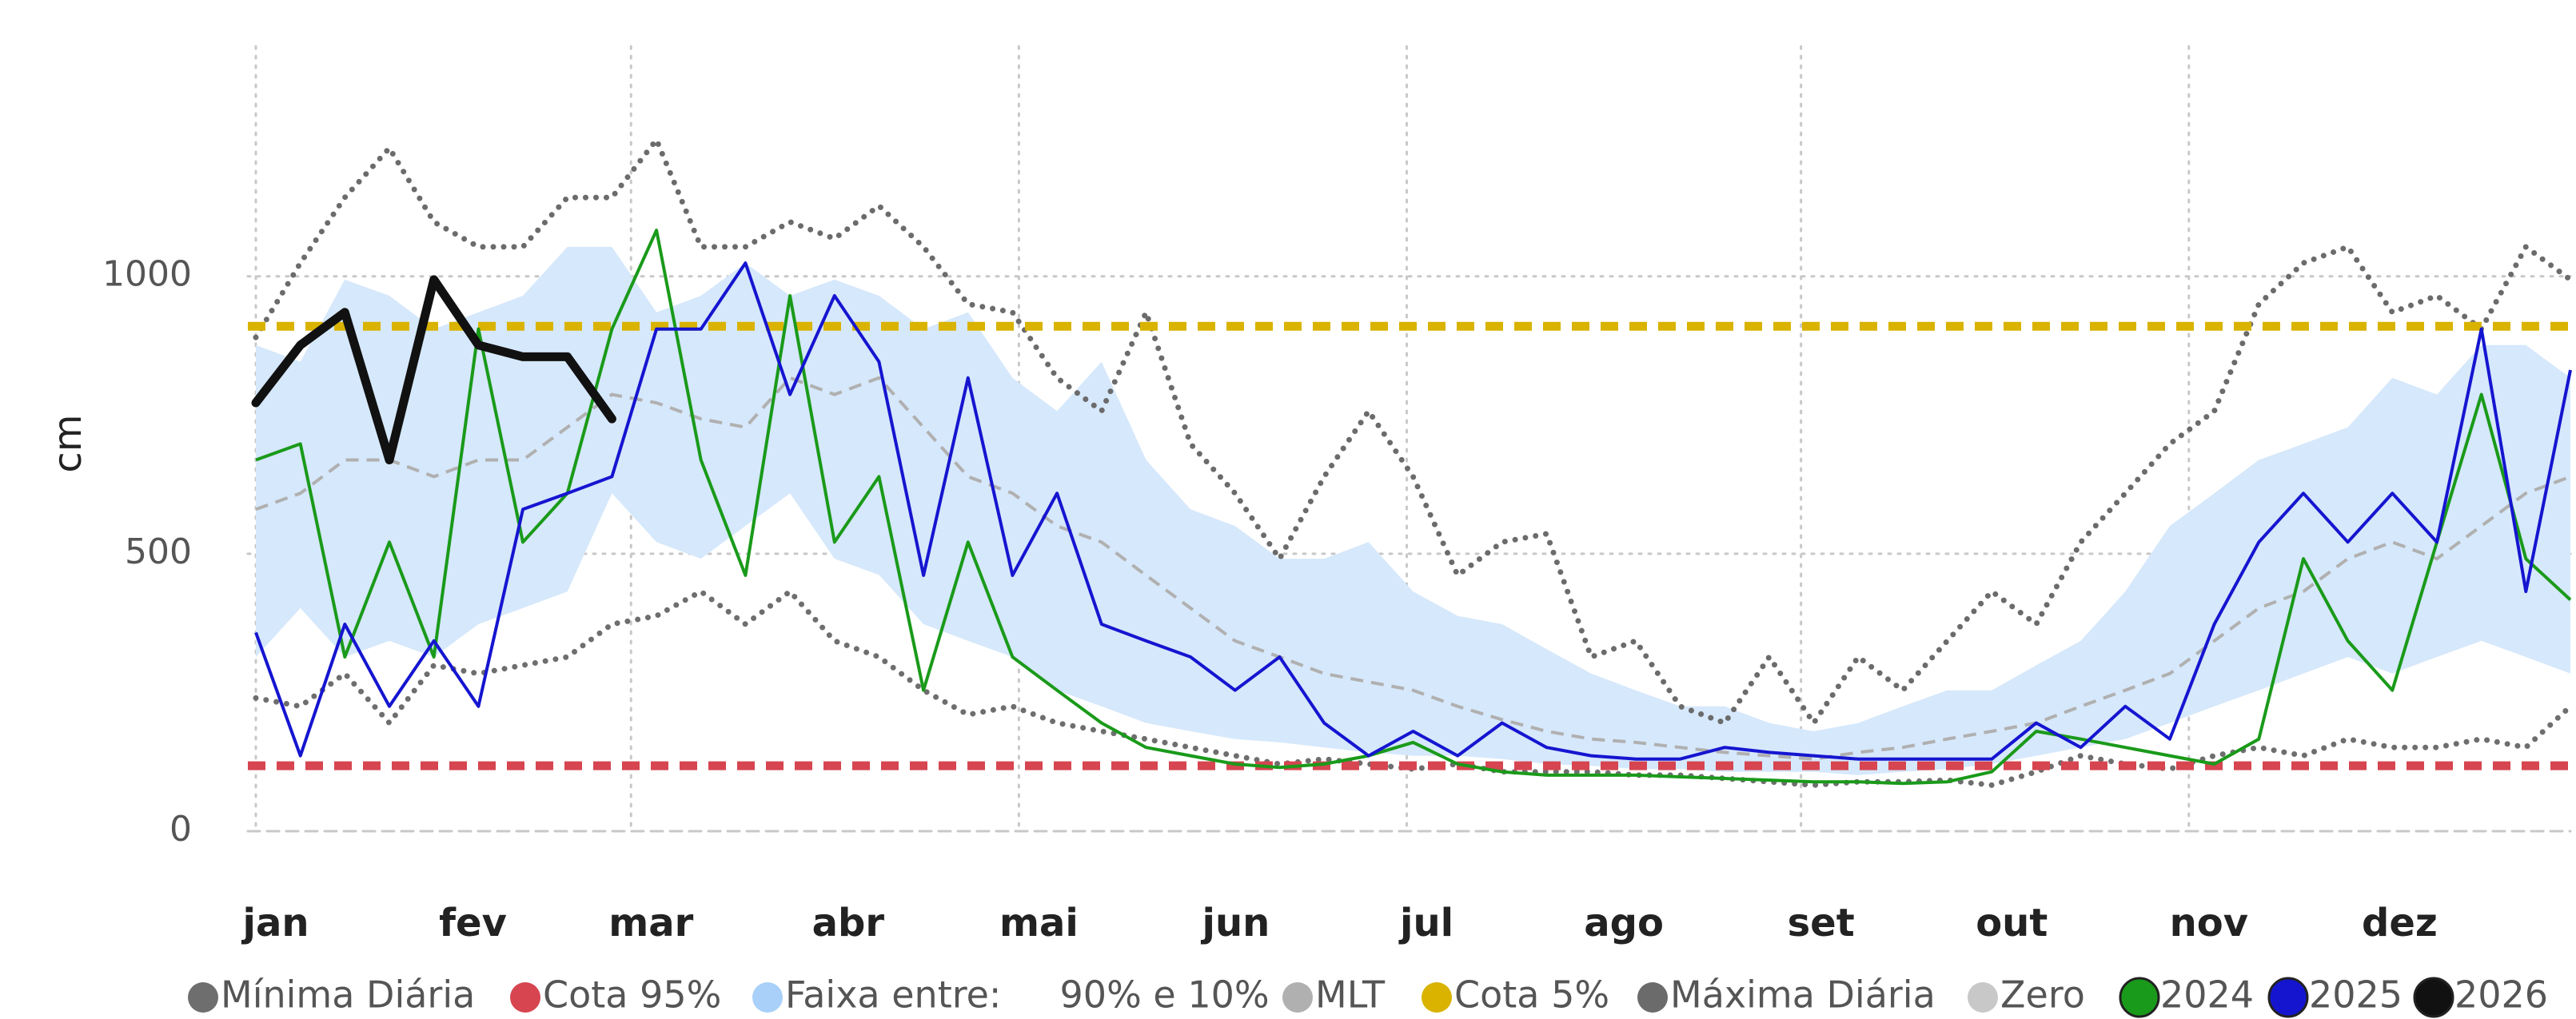  I want to click on x-tick-label: jun, so click(1235, 923).